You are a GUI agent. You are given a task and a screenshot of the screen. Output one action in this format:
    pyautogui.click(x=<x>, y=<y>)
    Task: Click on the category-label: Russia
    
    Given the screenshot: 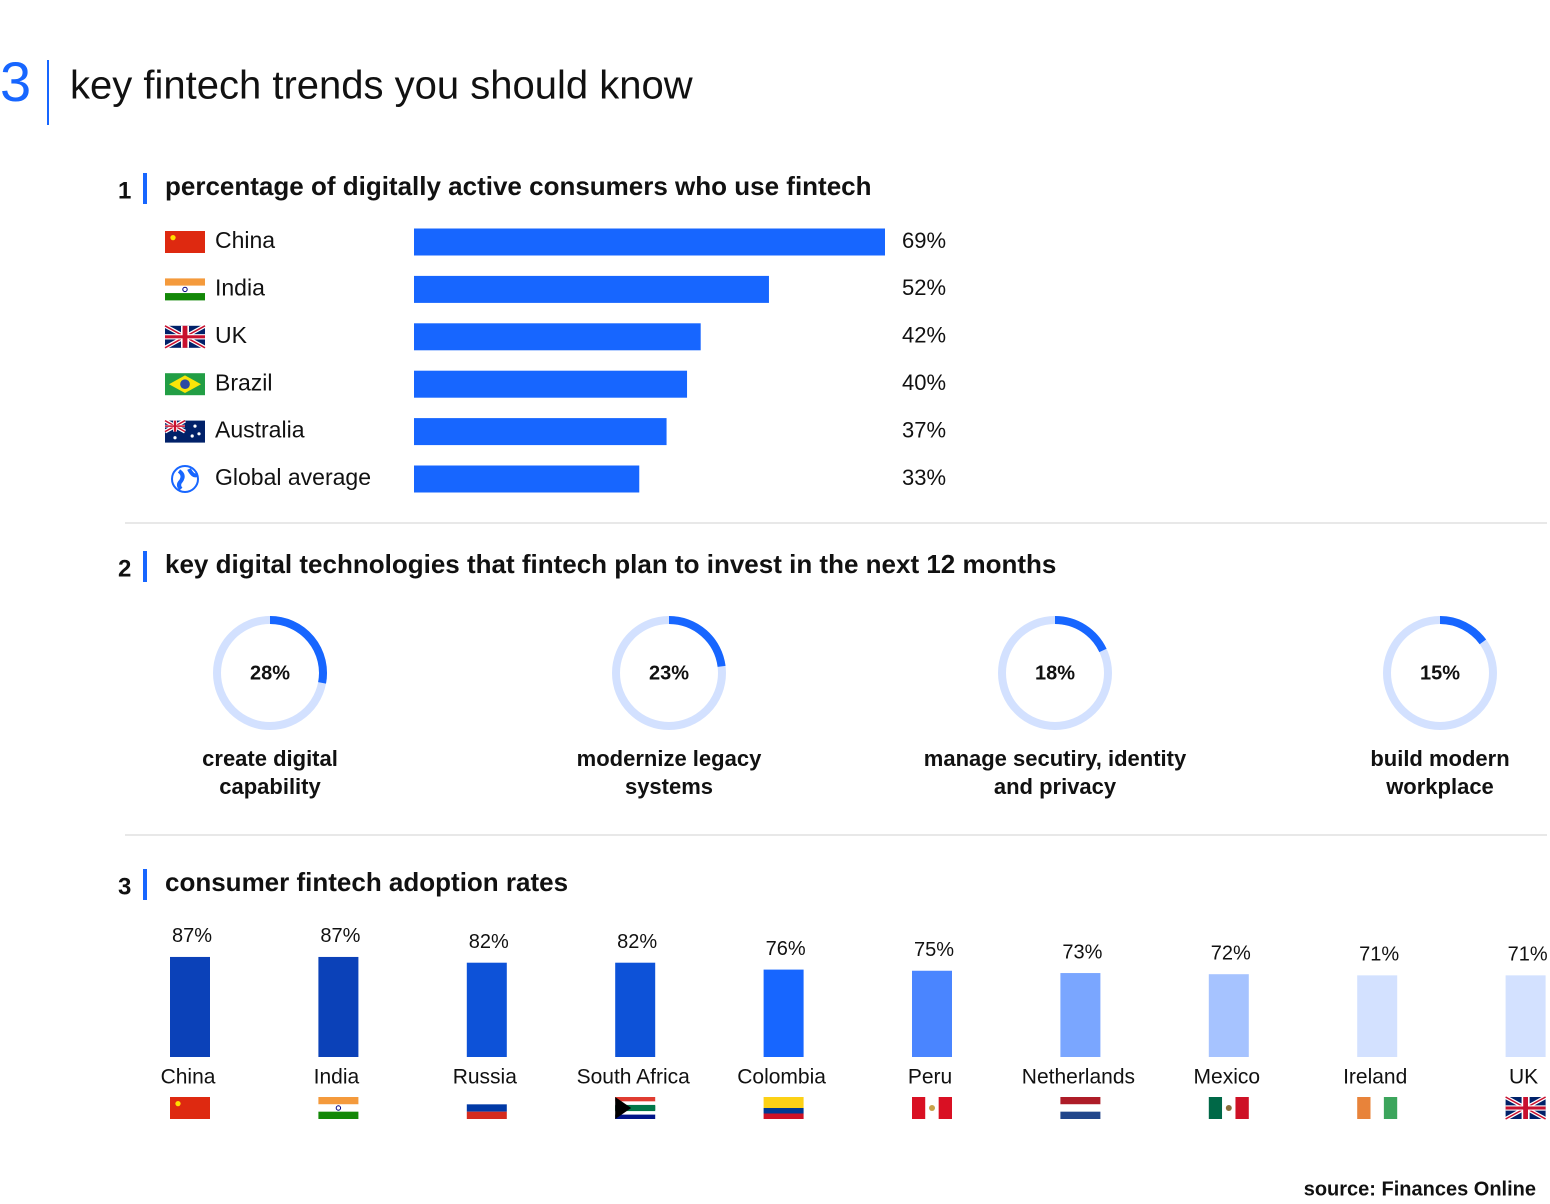 What is the action you would take?
    pyautogui.click(x=485, y=1077)
    